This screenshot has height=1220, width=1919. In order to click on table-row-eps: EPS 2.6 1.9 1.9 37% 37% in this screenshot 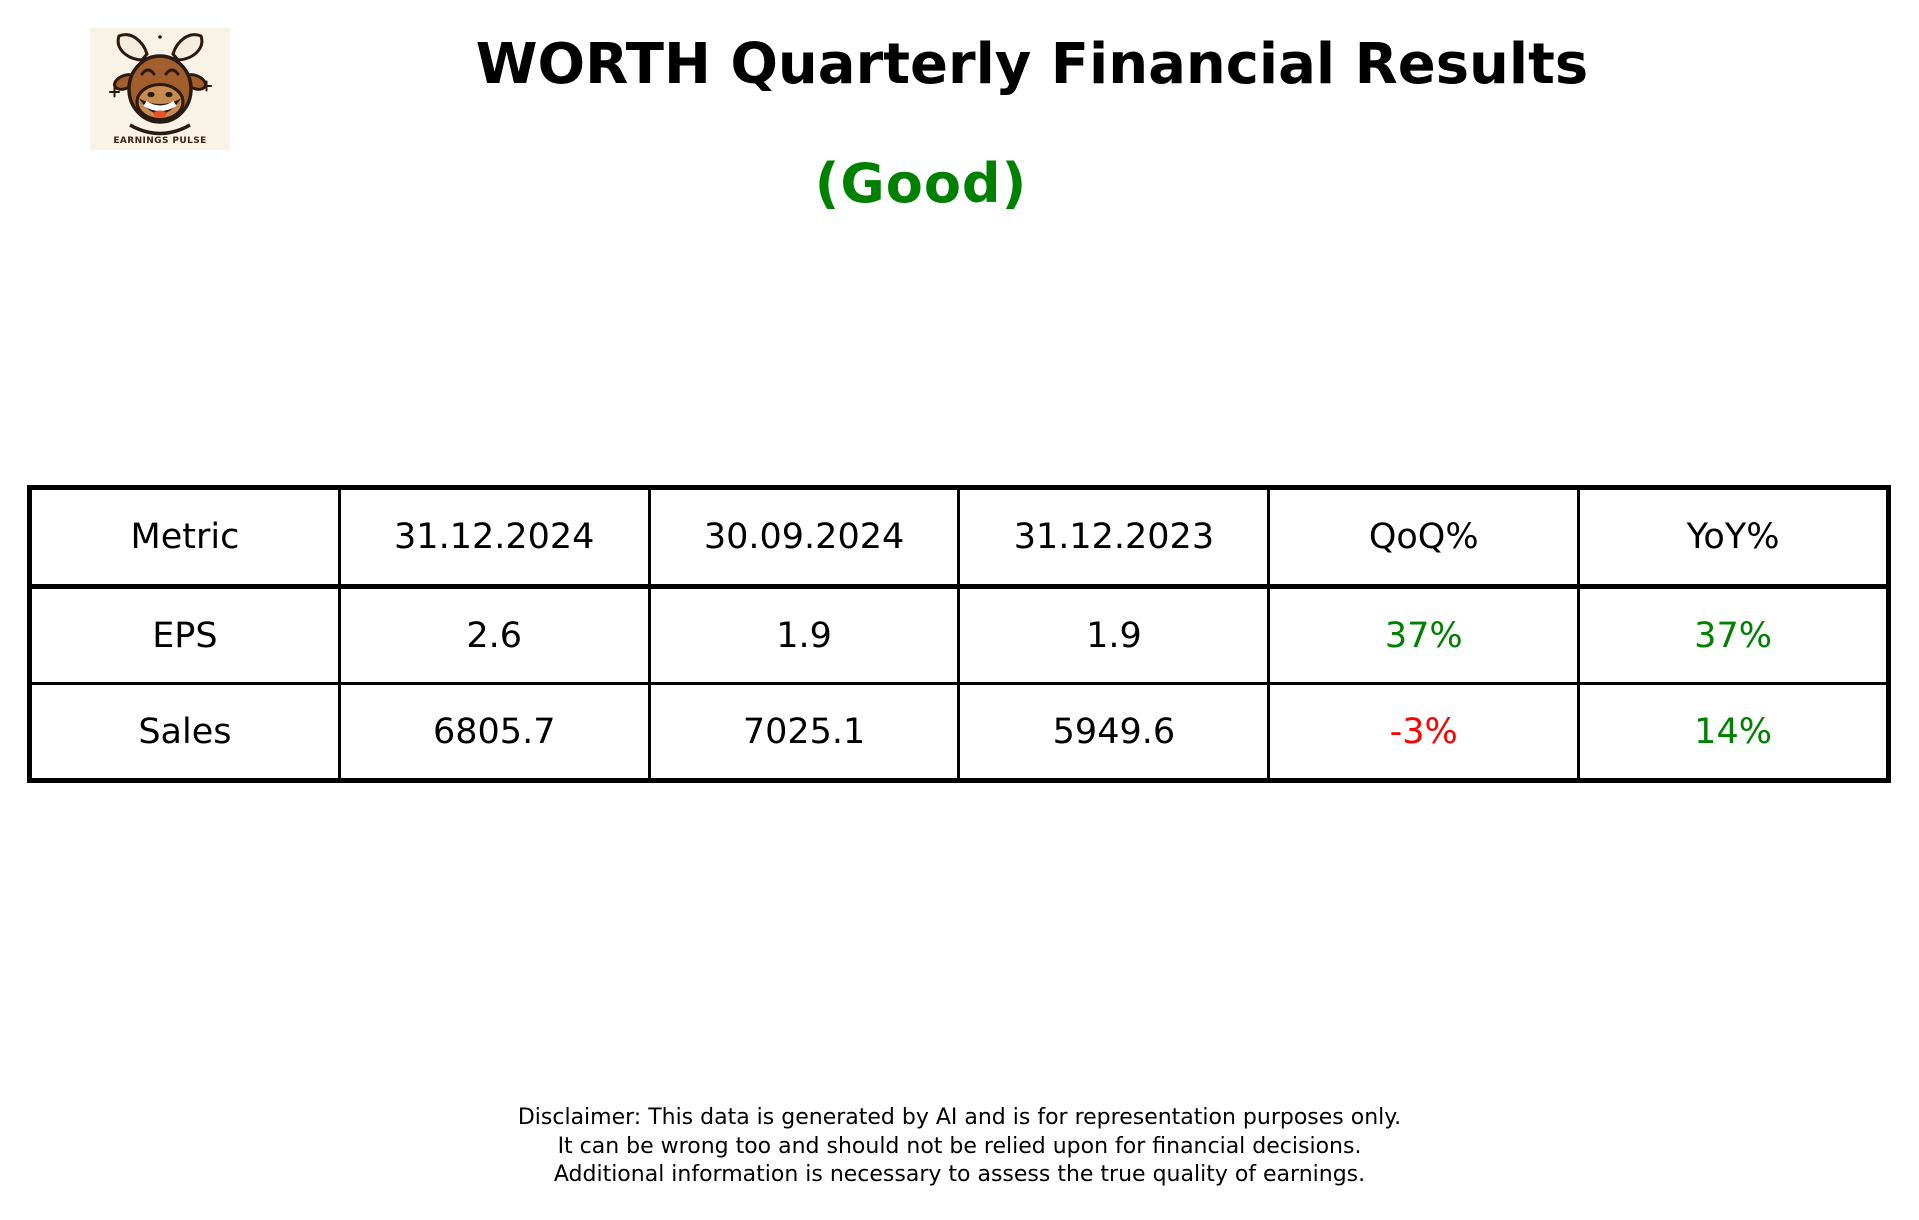, I will do `click(959, 635)`.